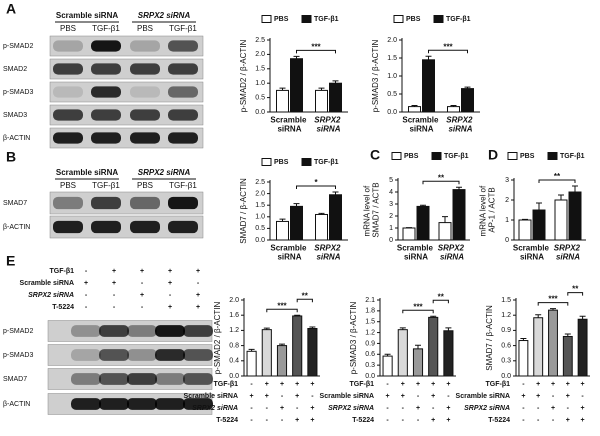  Describe the element at coordinates (392, 40) in the screenshot. I see `y-tick-label: 2.0` at that location.